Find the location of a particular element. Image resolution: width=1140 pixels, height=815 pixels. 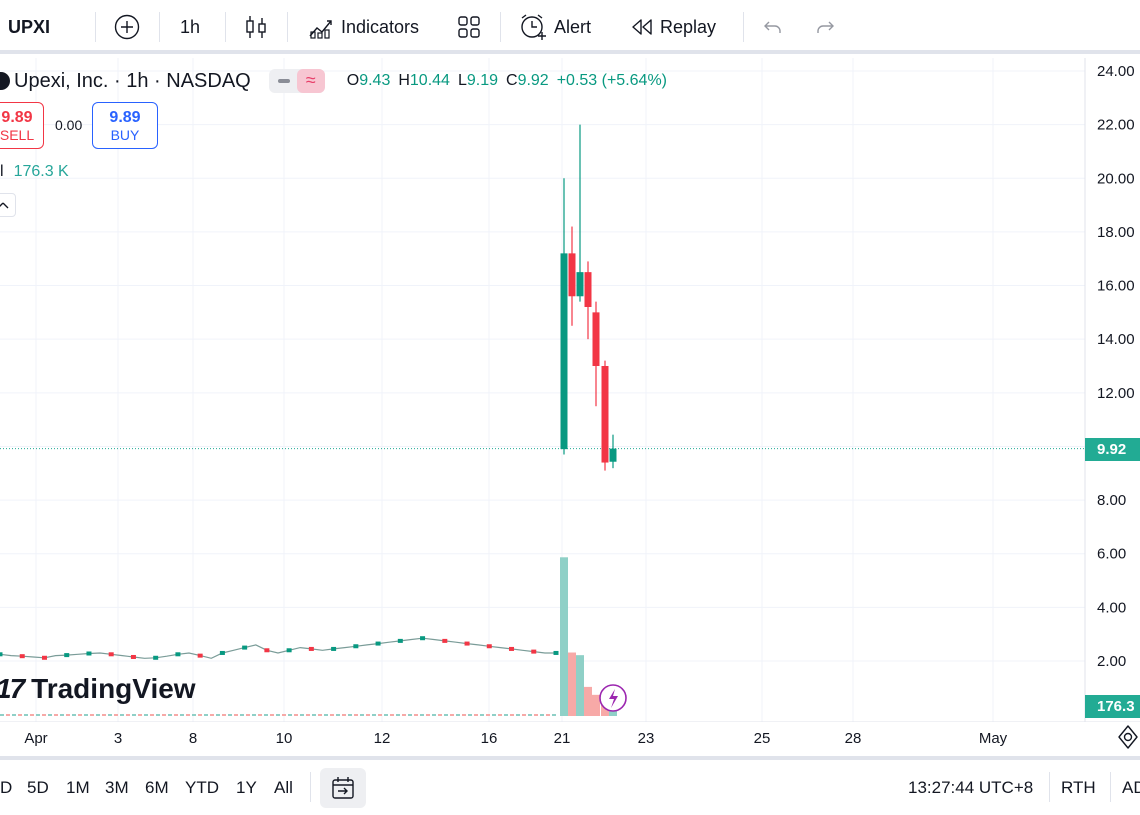

range-1d-button: D is located at coordinates (6, 787).